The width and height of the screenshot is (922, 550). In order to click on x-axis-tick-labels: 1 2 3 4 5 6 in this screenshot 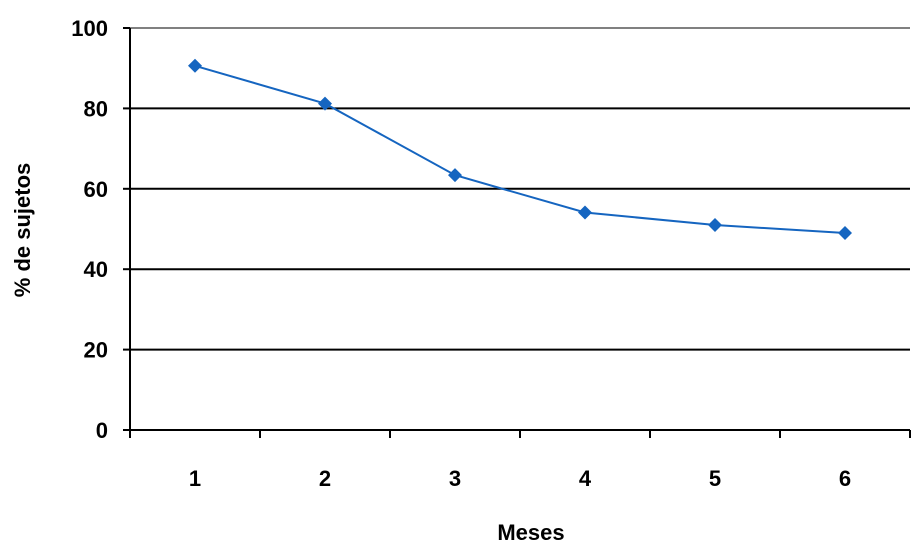, I will do `click(520, 478)`.